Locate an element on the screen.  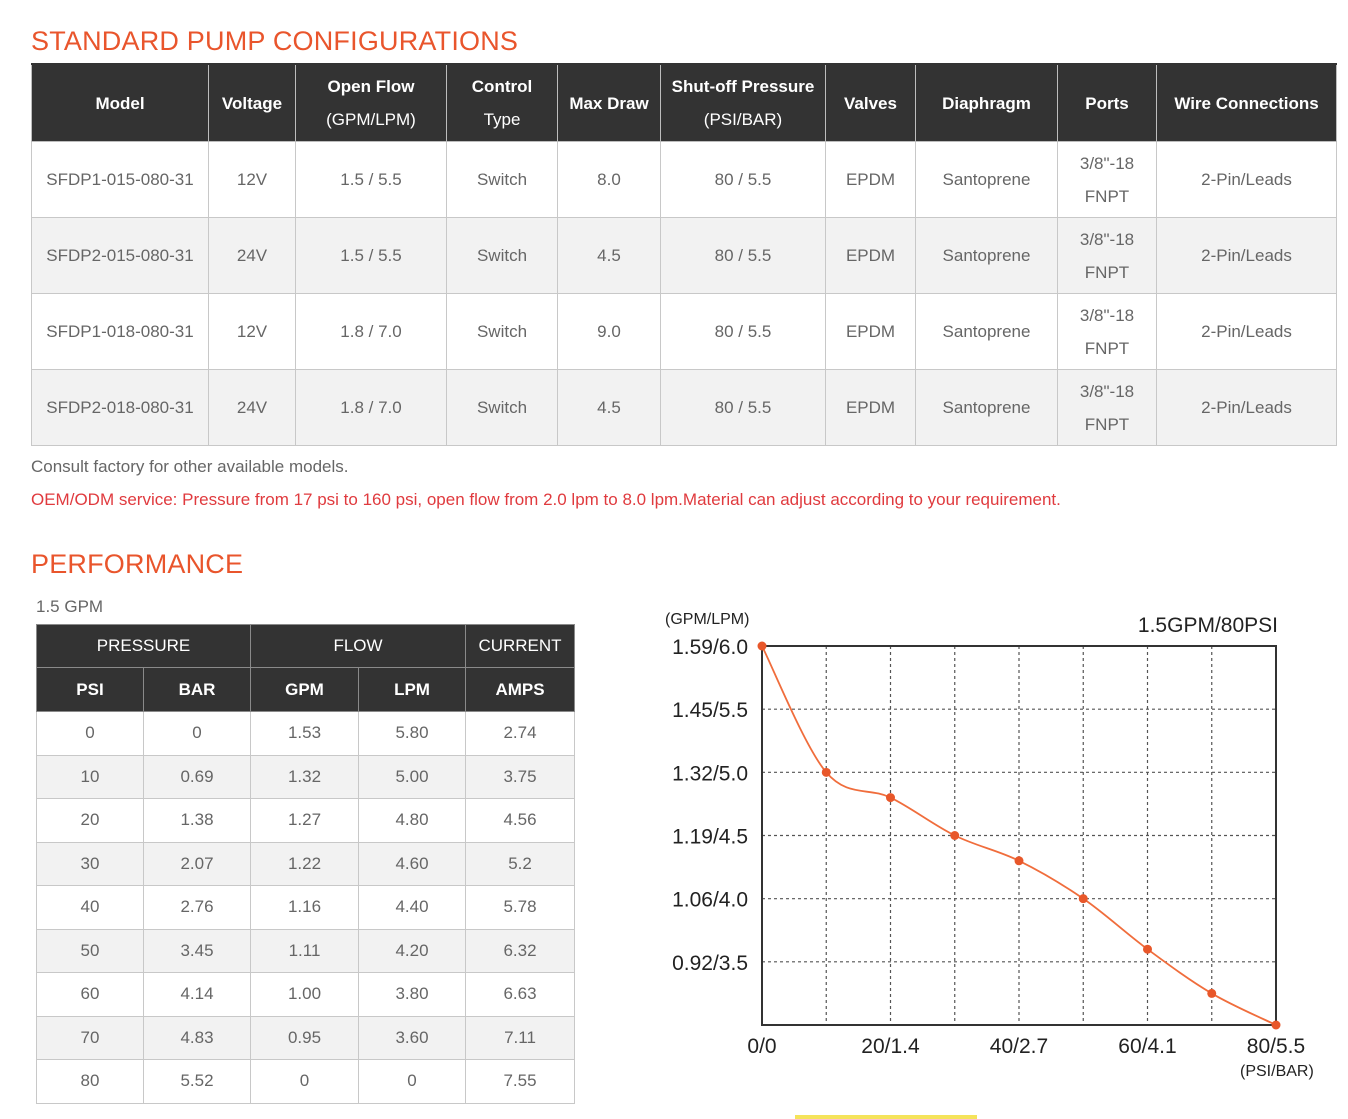
config-col-header-sublabel: Type is located at coordinates (502, 119).